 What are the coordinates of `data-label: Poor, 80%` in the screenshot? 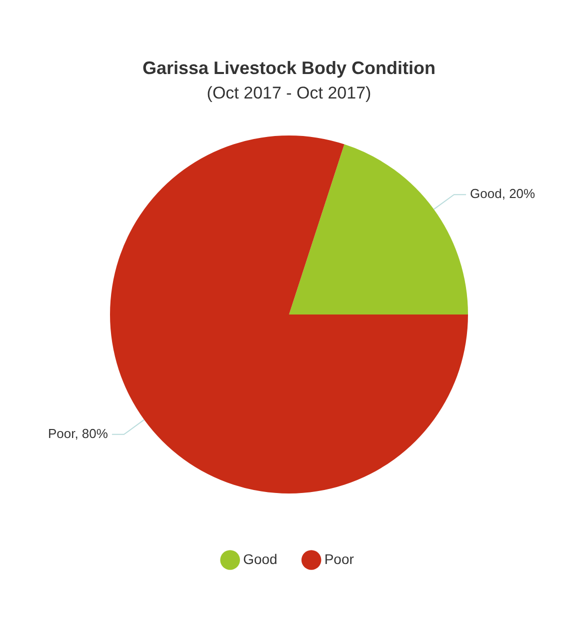 It's located at (78, 433).